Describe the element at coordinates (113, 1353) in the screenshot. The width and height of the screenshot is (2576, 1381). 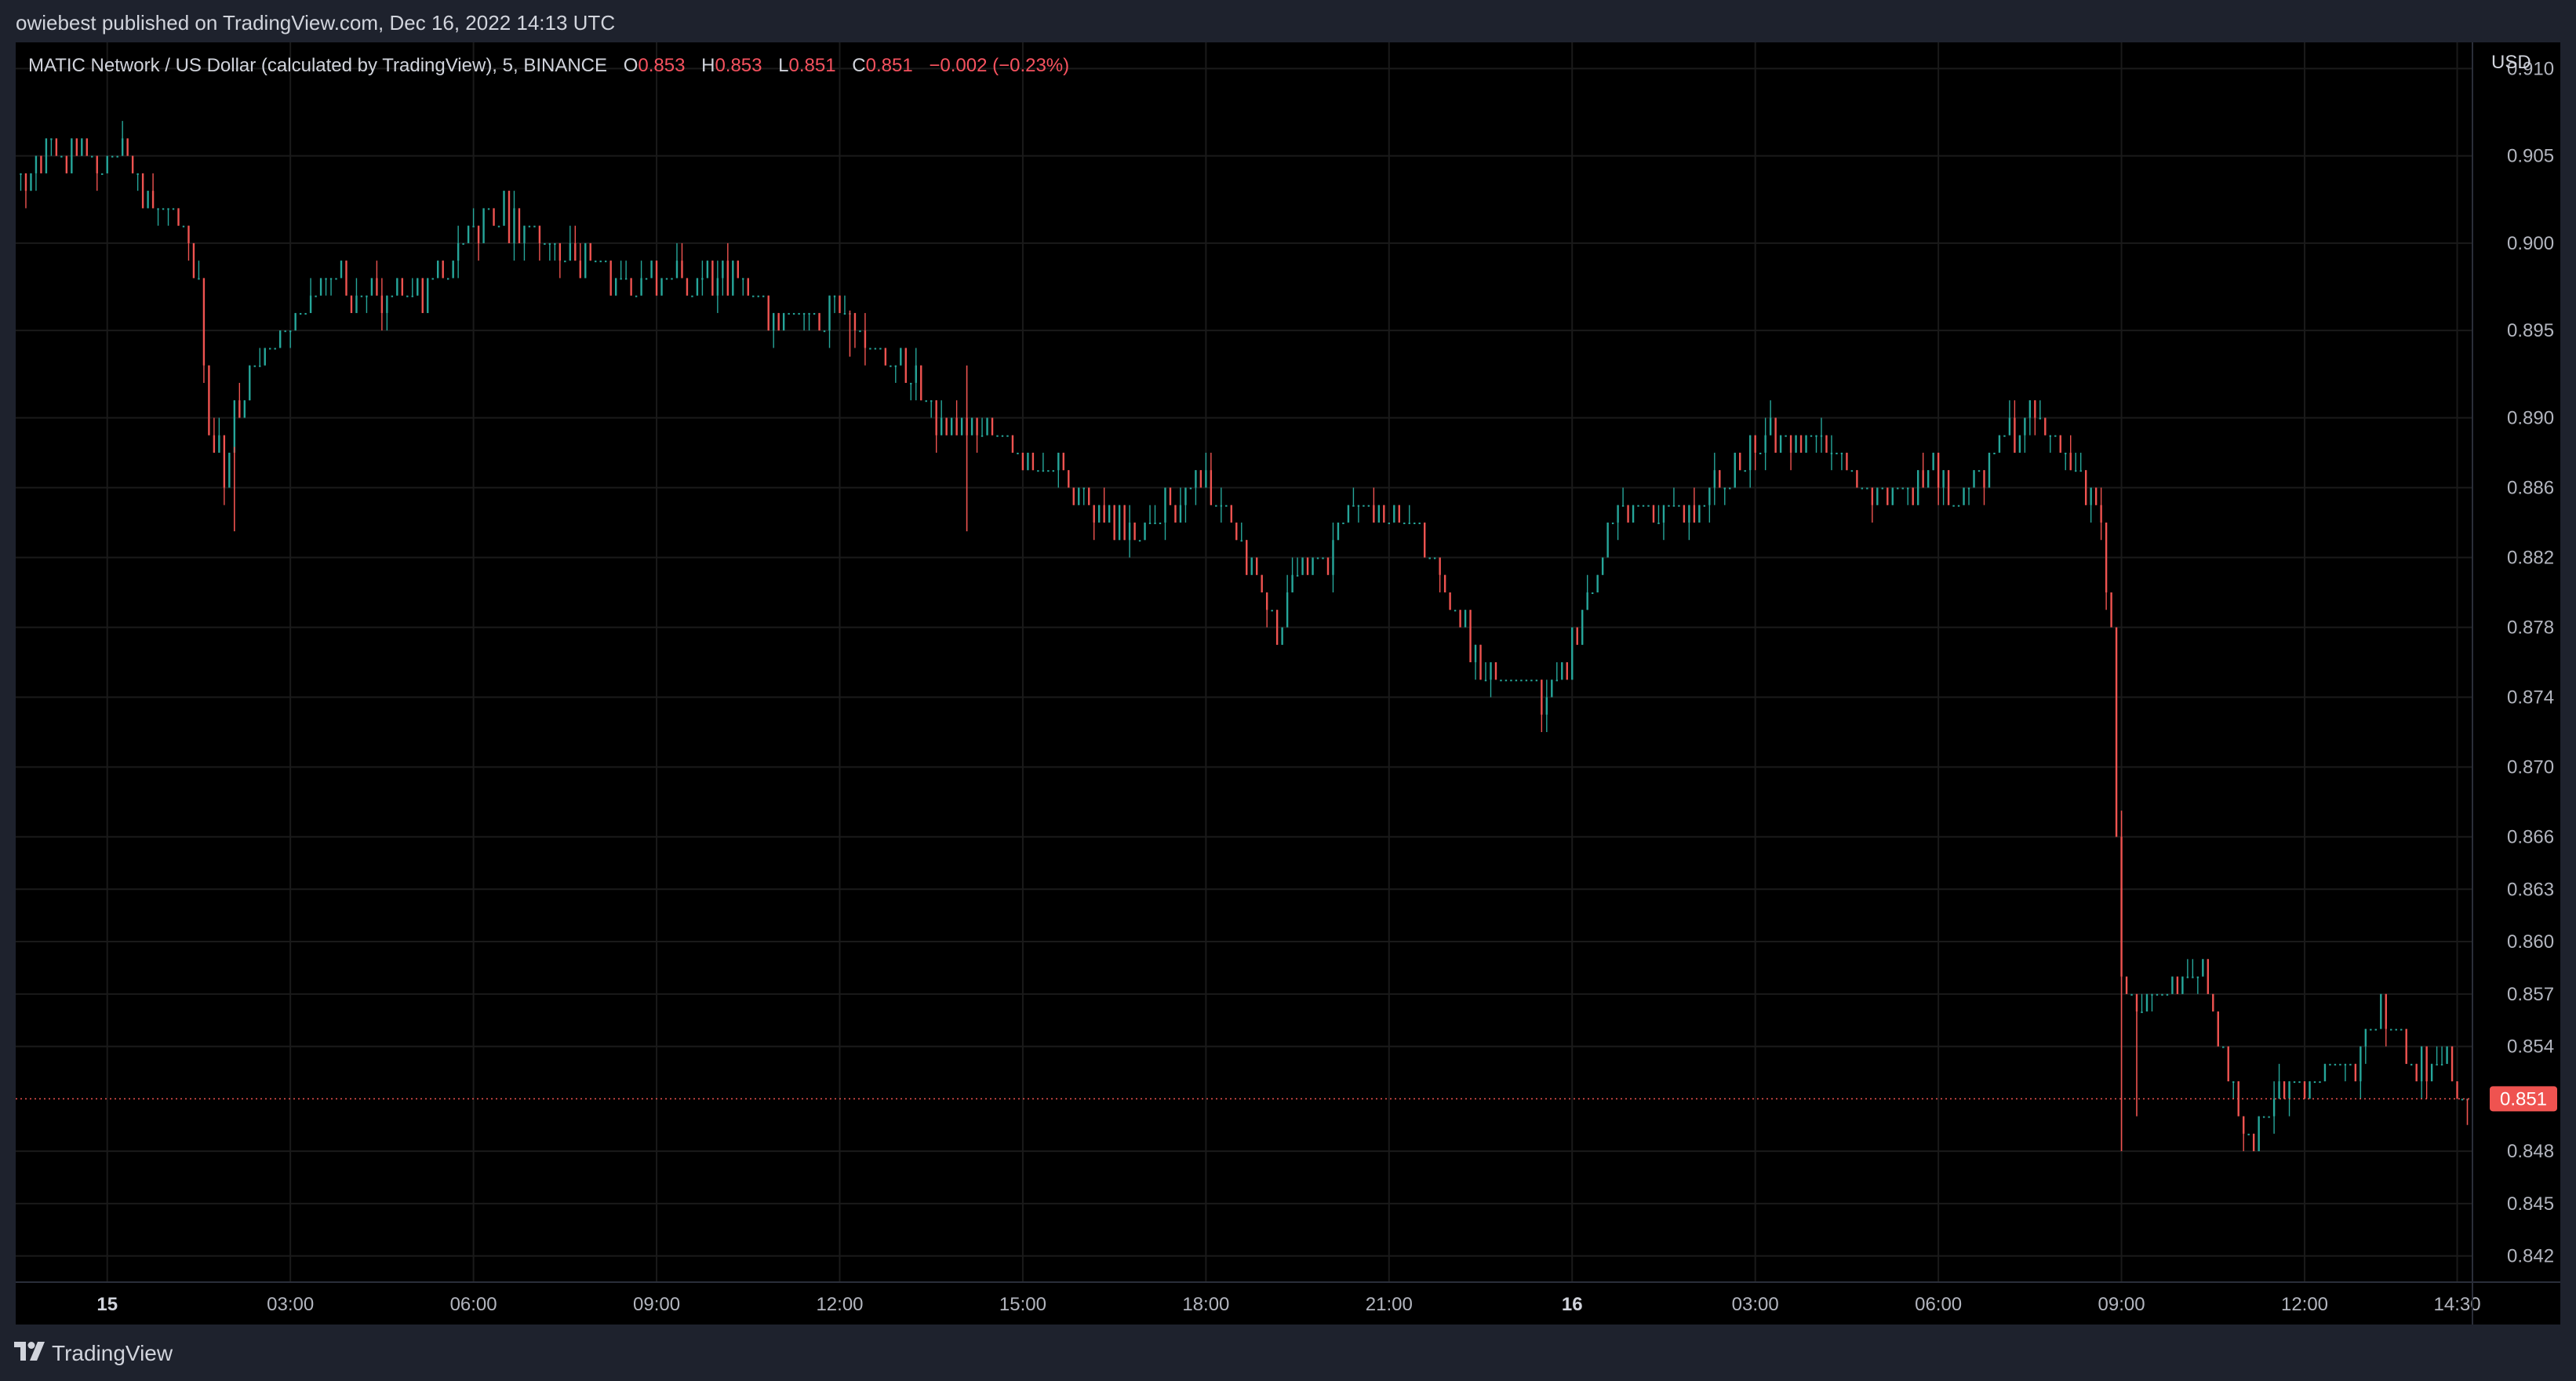
I see `tradingview-brand: TradingView` at that location.